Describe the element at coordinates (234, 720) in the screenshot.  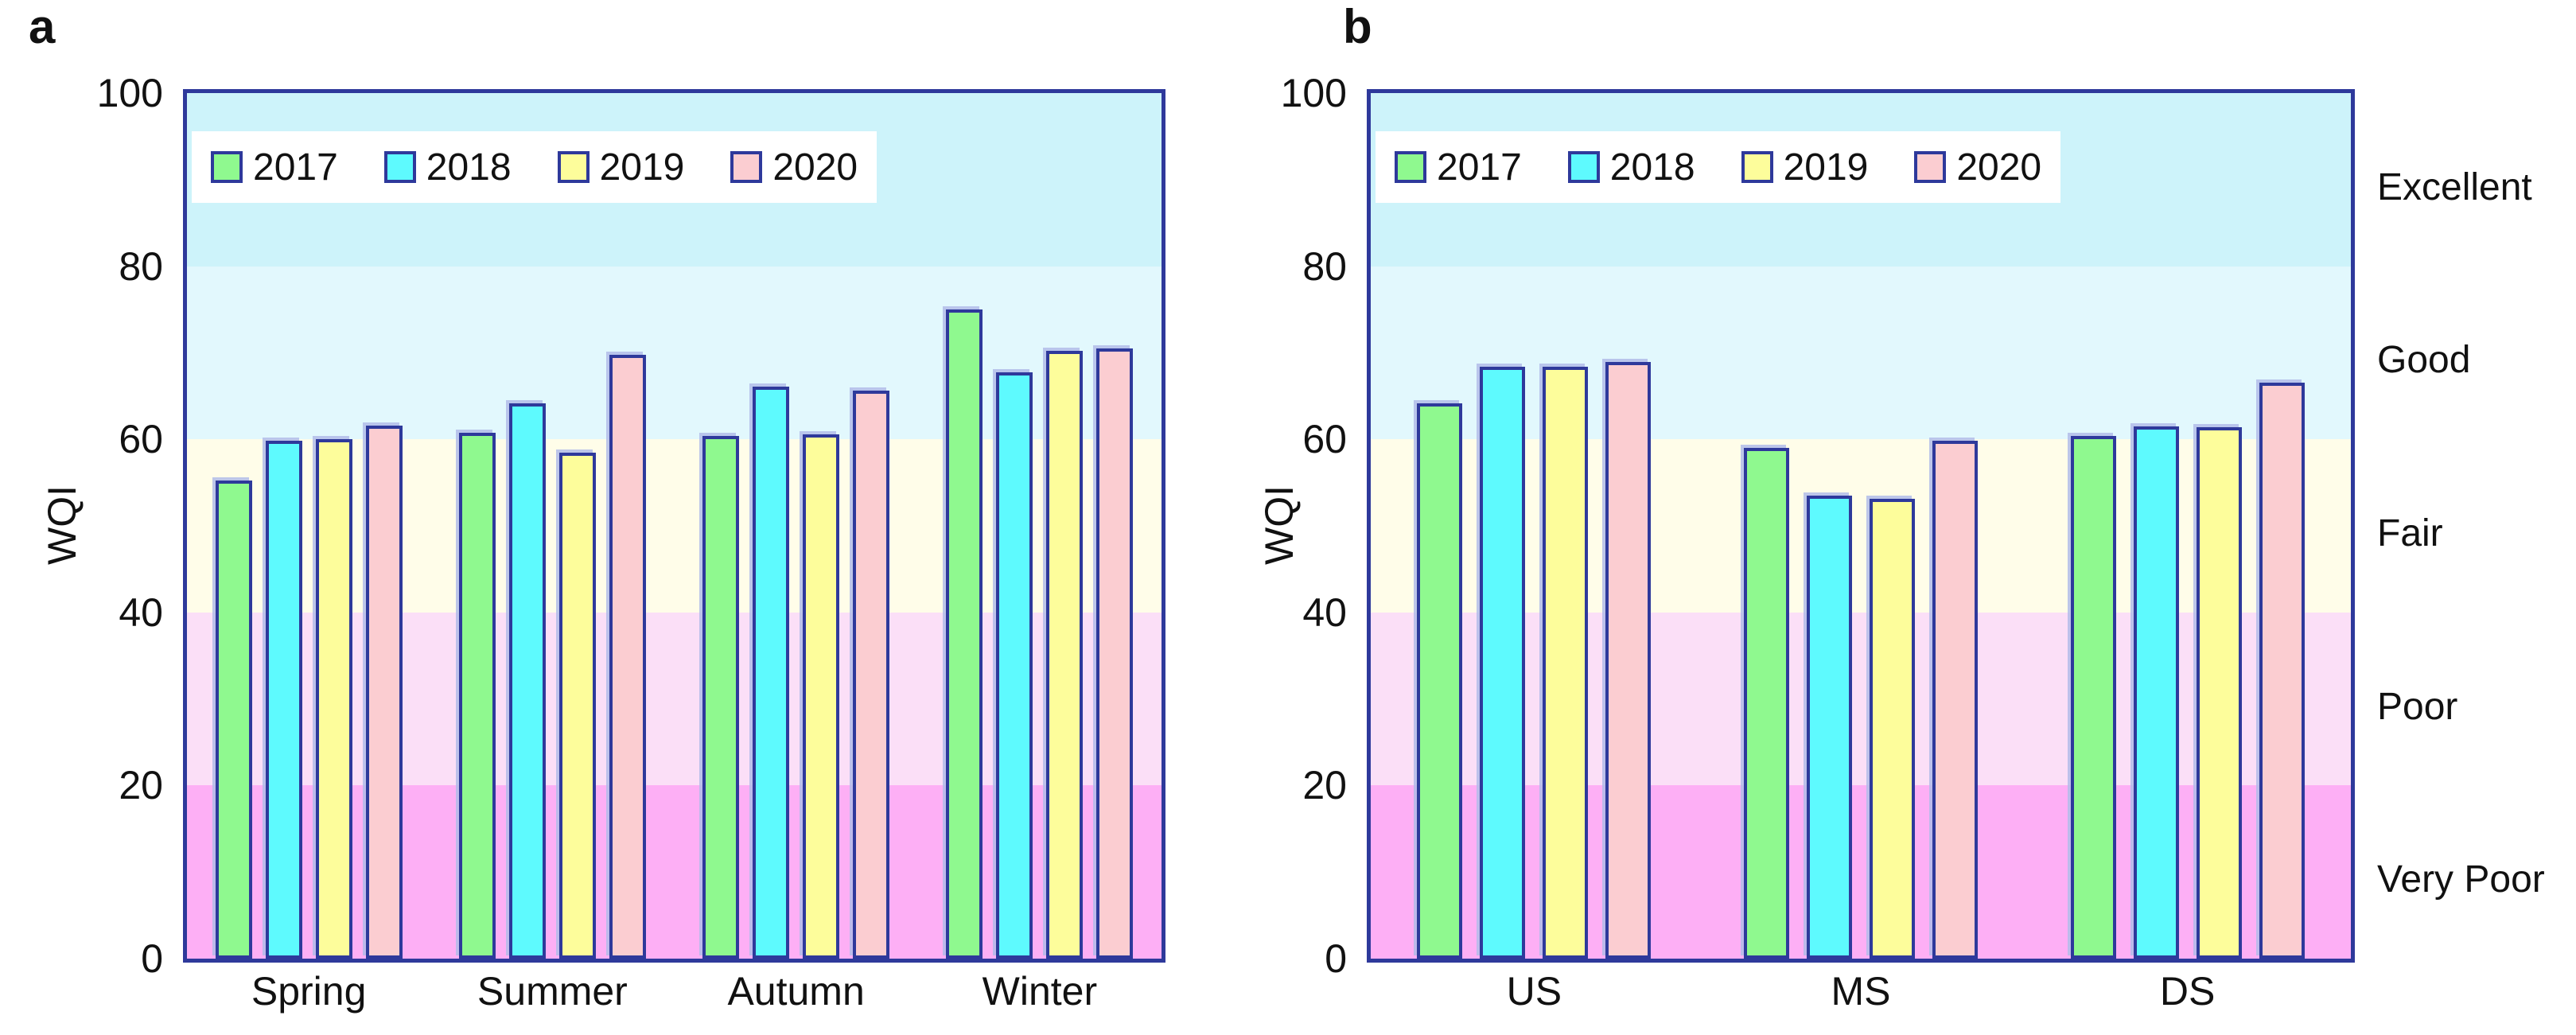
I see `bar-spring-2017` at that location.